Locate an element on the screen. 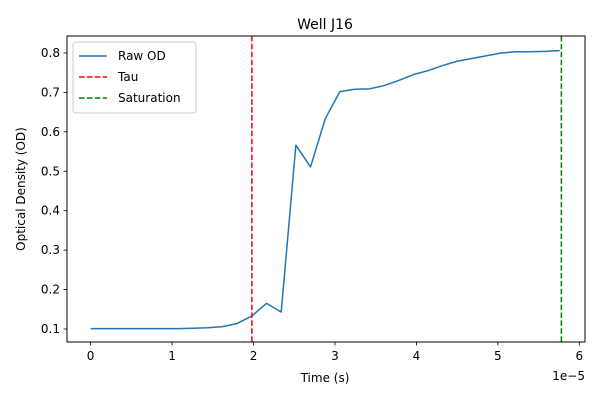 The height and width of the screenshot is (400, 600). x-axis: 0 1 2 3 4 5 6 is located at coordinates (335, 352).